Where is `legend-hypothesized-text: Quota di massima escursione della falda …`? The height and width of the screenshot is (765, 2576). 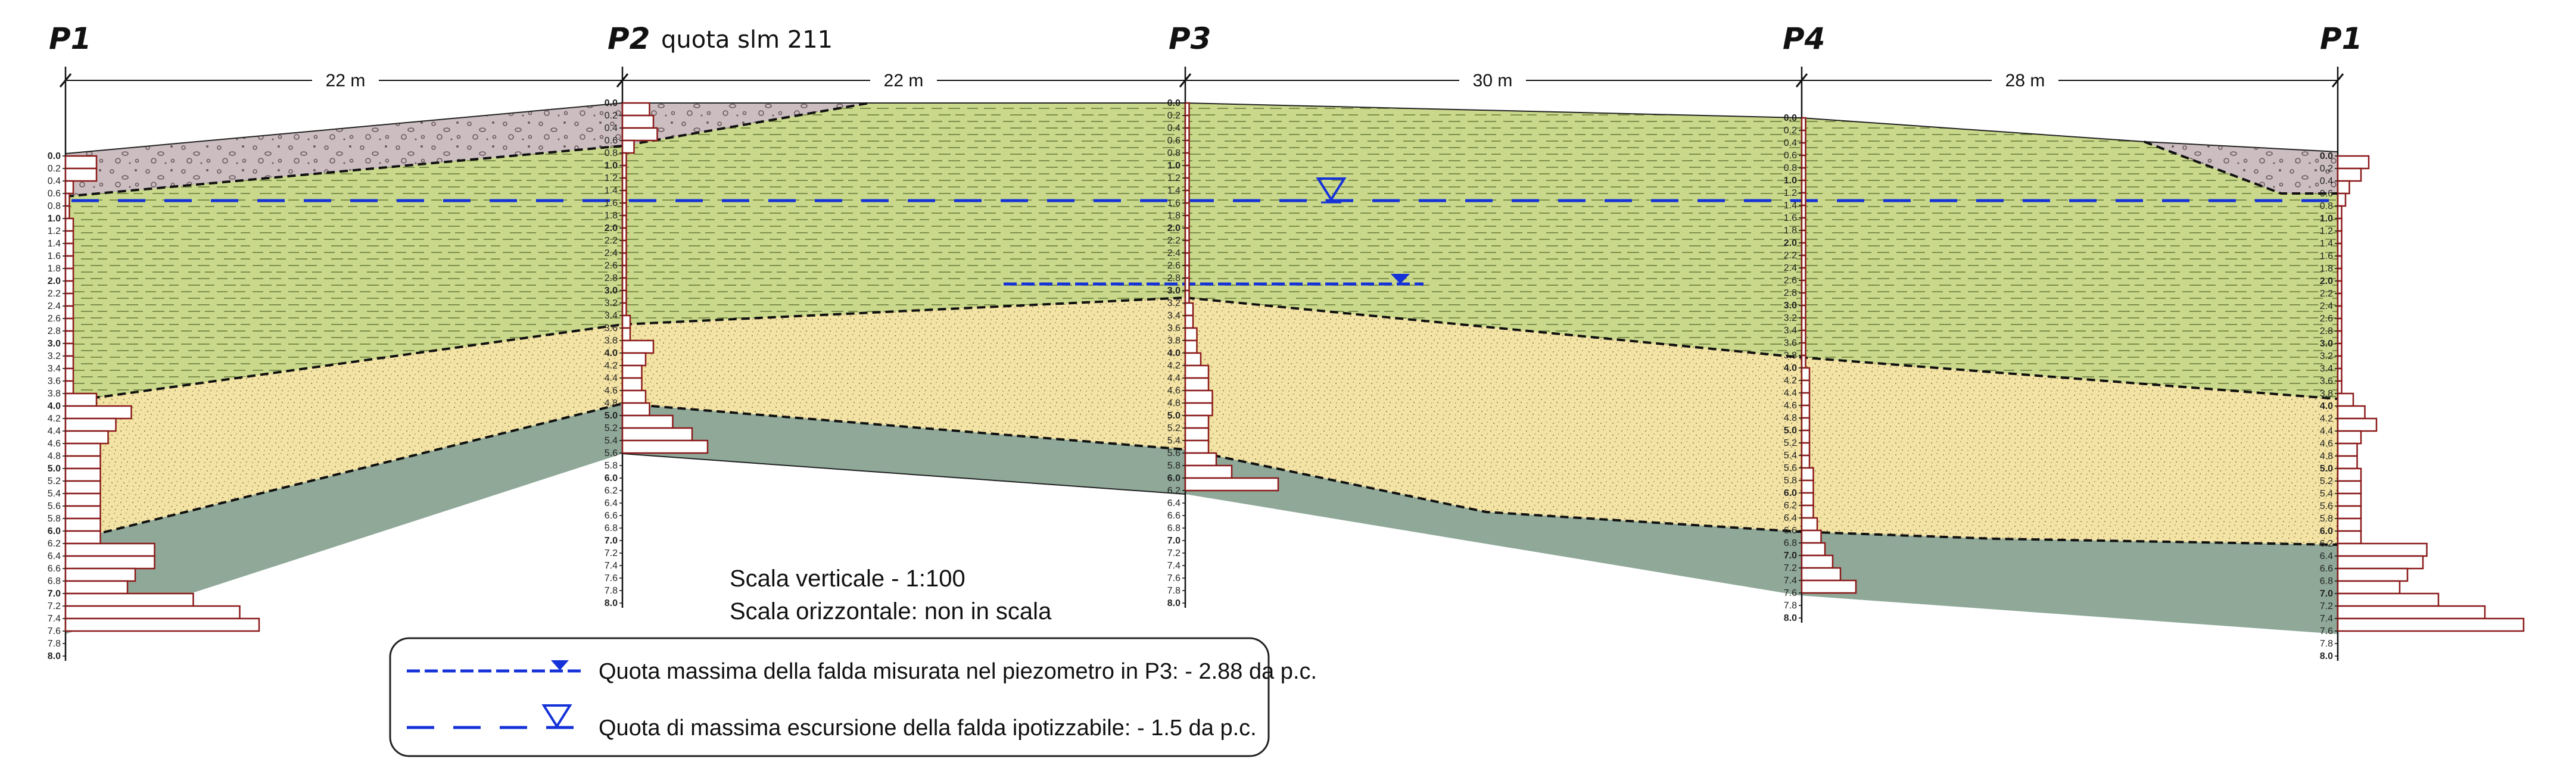 legend-hypothesized-text: Quota di massima escursione della falda … is located at coordinates (928, 729).